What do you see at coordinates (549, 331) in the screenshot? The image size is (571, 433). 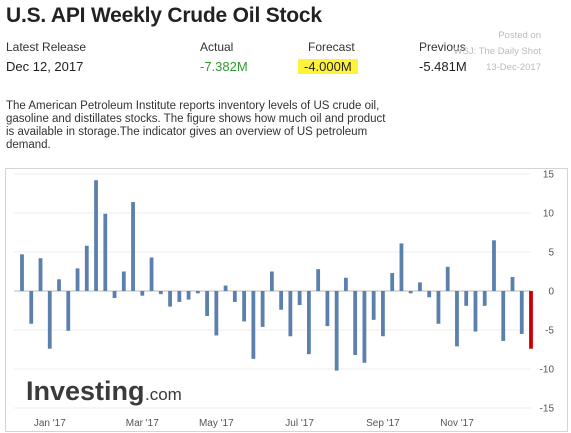 I see `y-tick-label: -5` at bounding box center [549, 331].